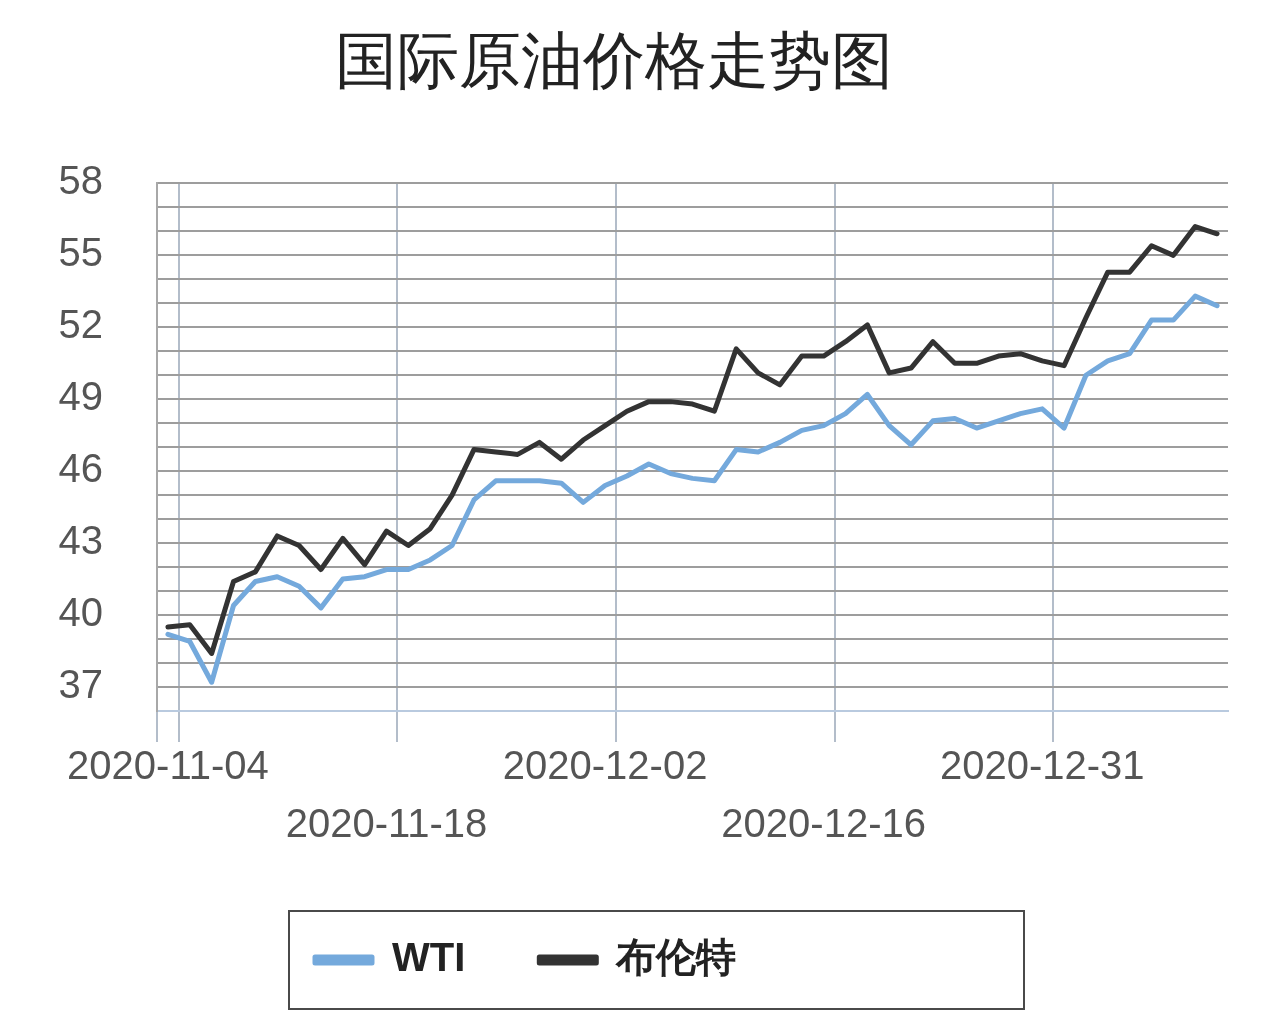 This screenshot has height=1028, width=1280. What do you see at coordinates (676, 957) in the screenshot?
I see `legend-label: 布伦特` at bounding box center [676, 957].